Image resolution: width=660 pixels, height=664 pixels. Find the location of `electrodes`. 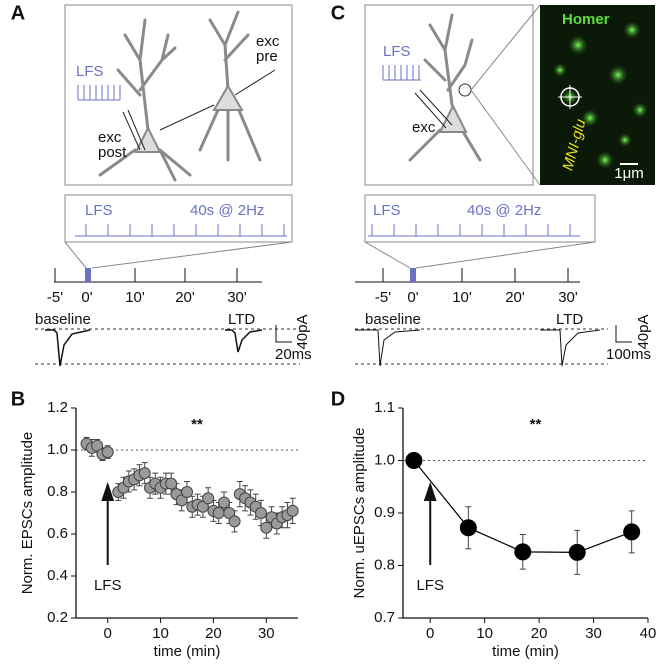

electrodes is located at coordinates (199, 110).